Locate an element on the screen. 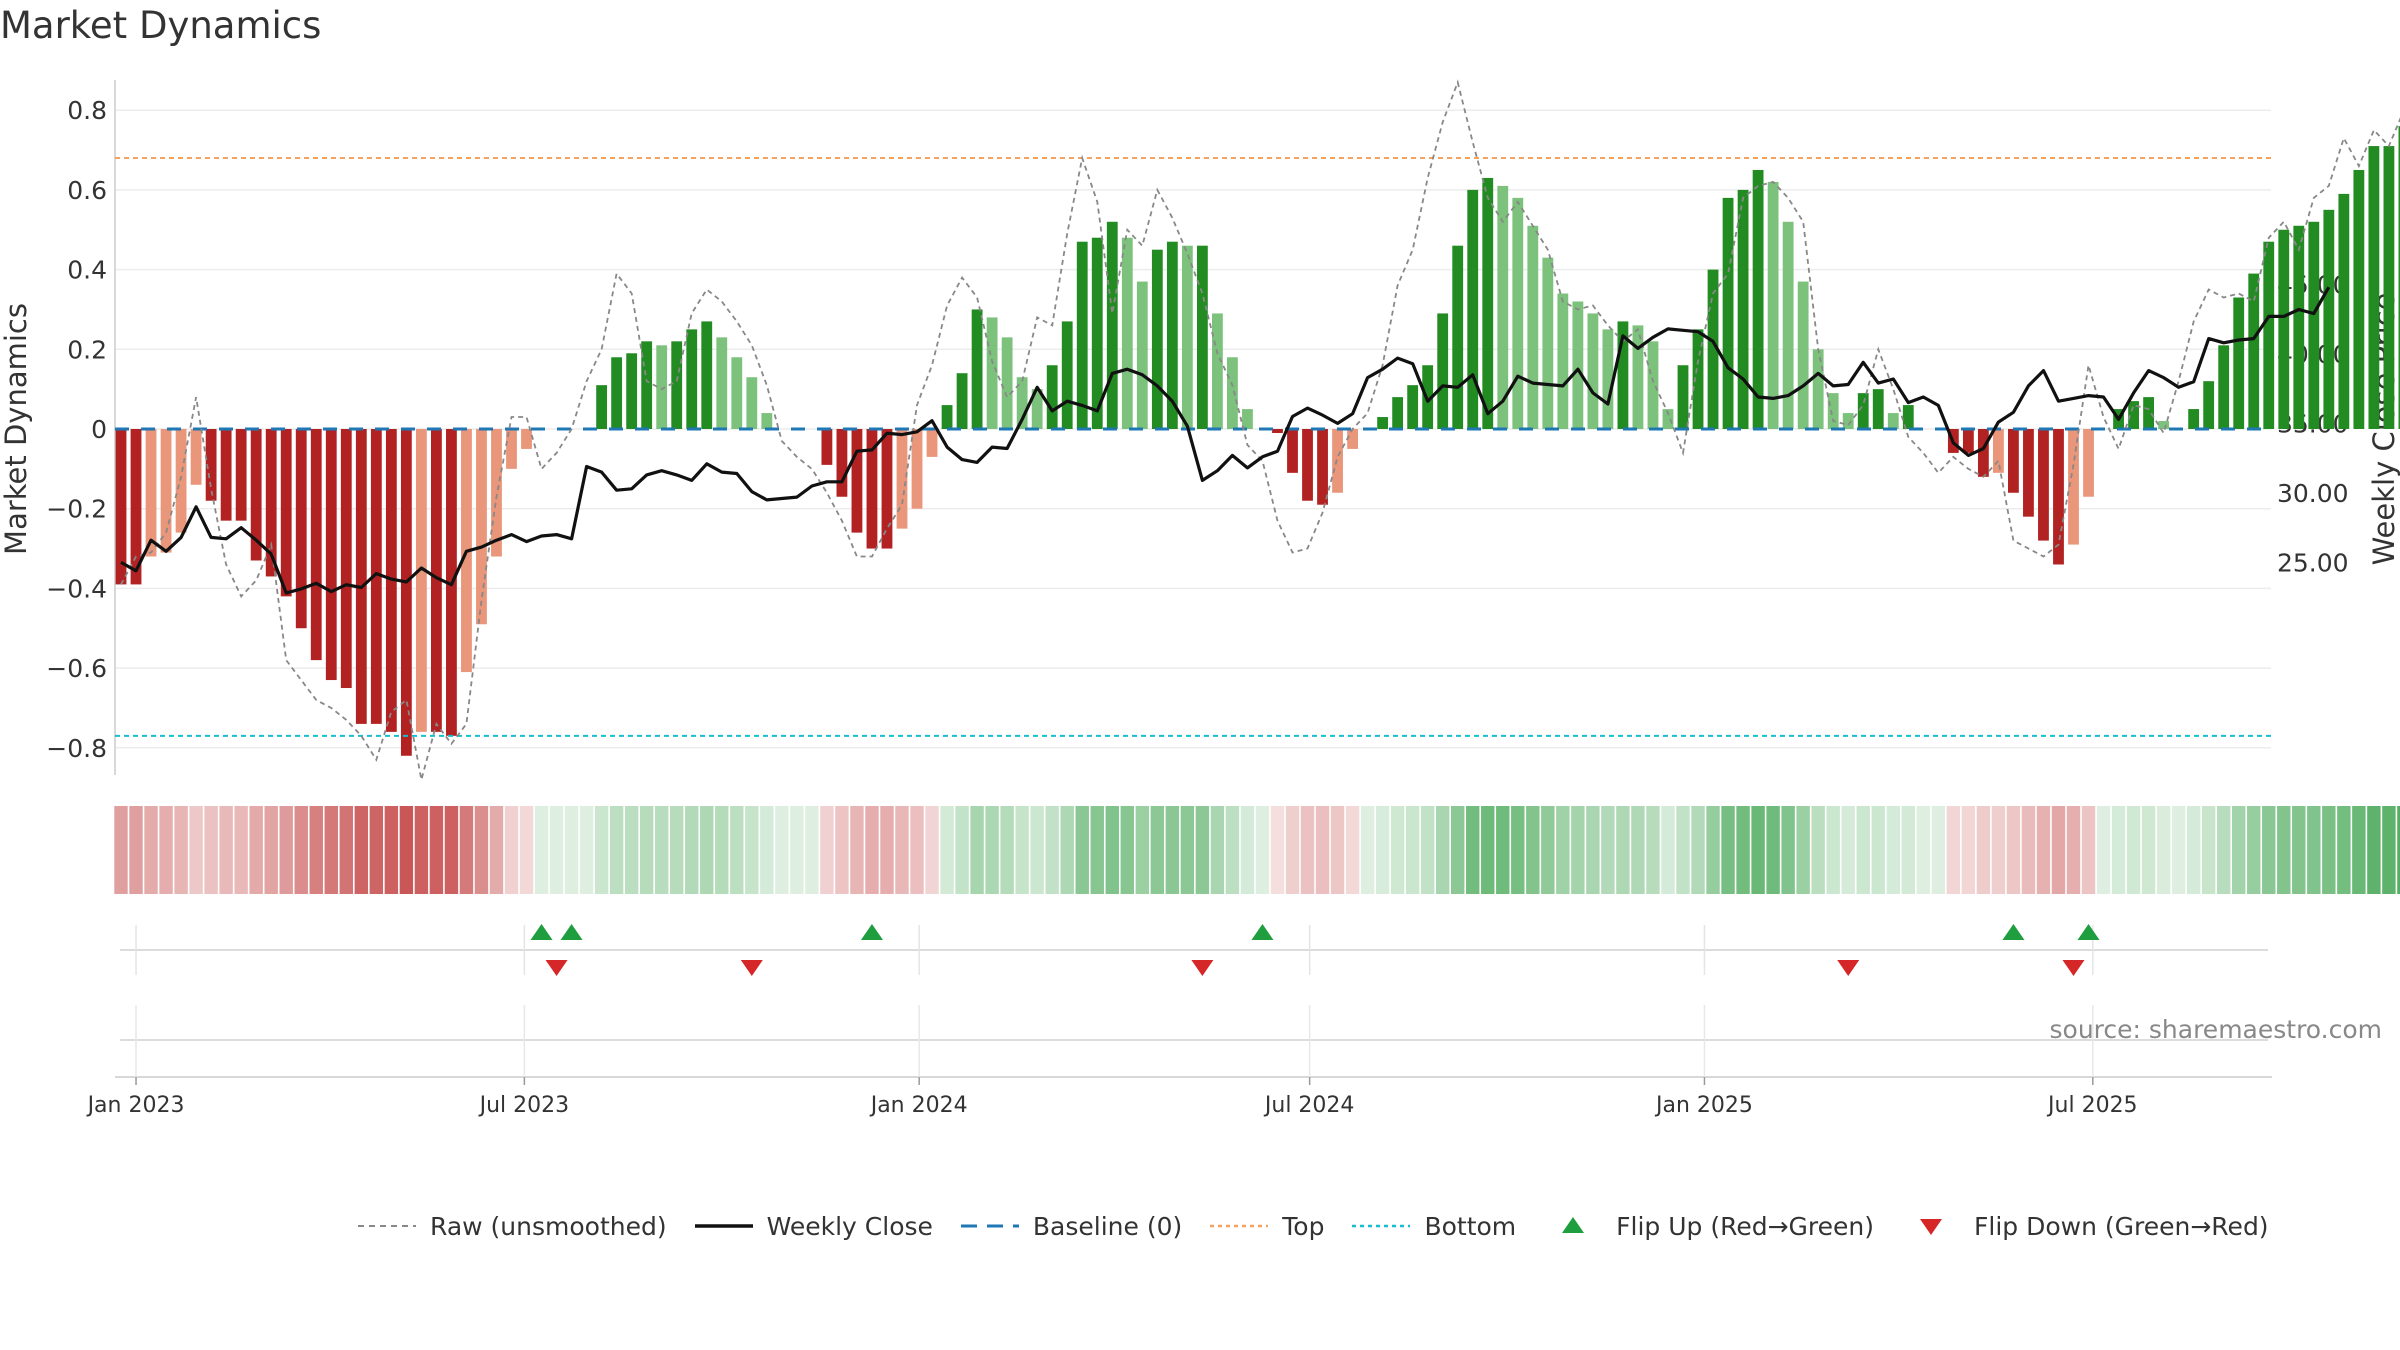 Image resolution: width=2400 pixels, height=1350 pixels. left-tick-label: 0.6 is located at coordinates (87, 190).